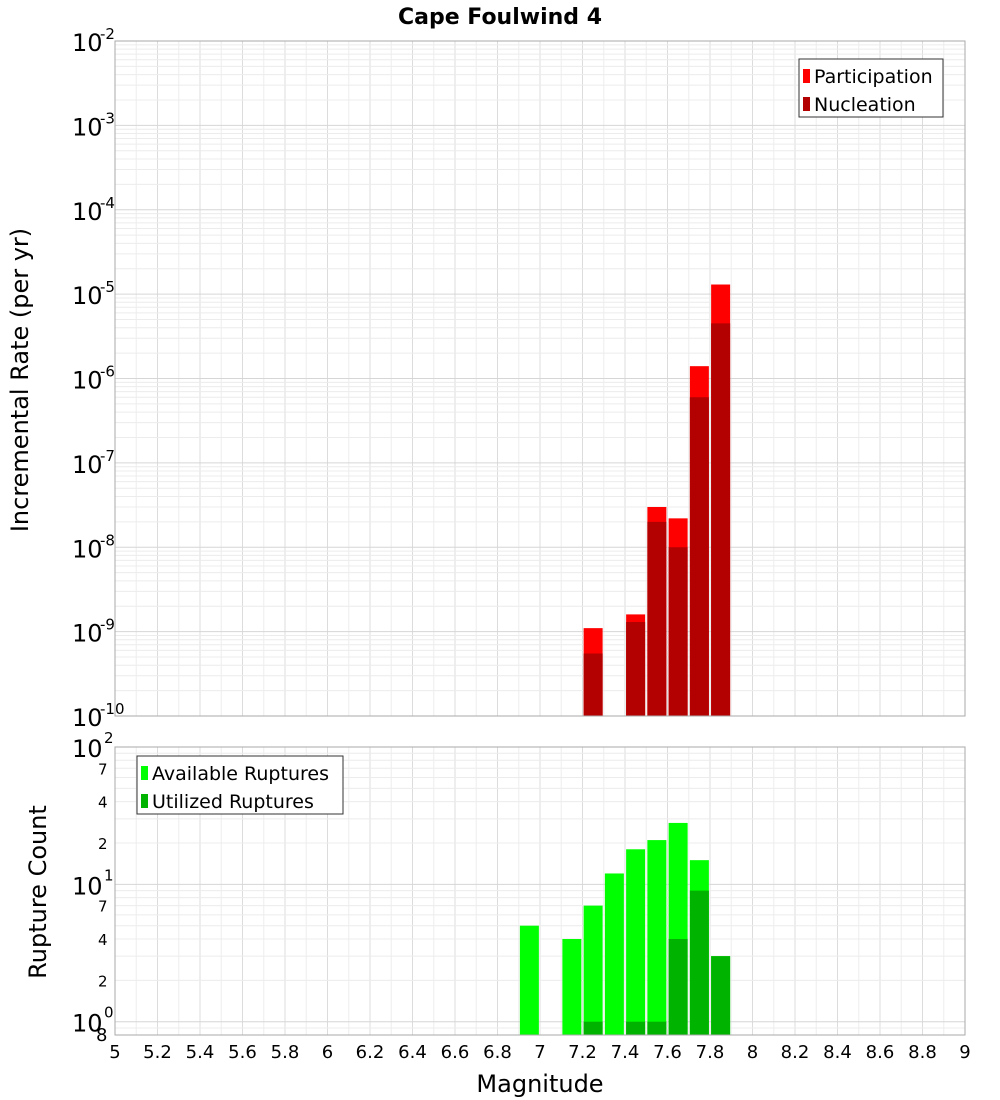 The image size is (1000, 1100). Describe the element at coordinates (107, 456) in the screenshot. I see `rate-y-tick-exponent: -7` at that location.